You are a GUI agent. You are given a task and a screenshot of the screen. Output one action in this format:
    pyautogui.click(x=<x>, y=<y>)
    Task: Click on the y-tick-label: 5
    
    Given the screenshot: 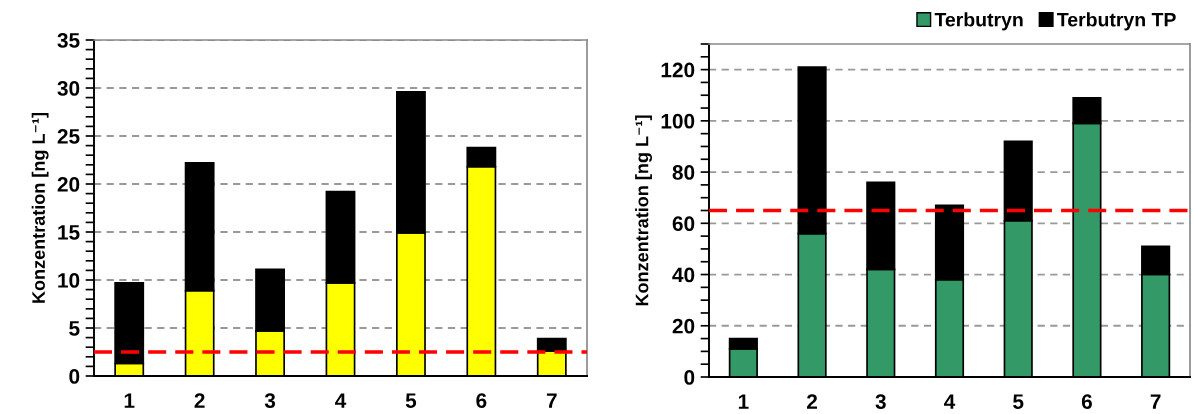 What is the action you would take?
    pyautogui.click(x=74, y=328)
    